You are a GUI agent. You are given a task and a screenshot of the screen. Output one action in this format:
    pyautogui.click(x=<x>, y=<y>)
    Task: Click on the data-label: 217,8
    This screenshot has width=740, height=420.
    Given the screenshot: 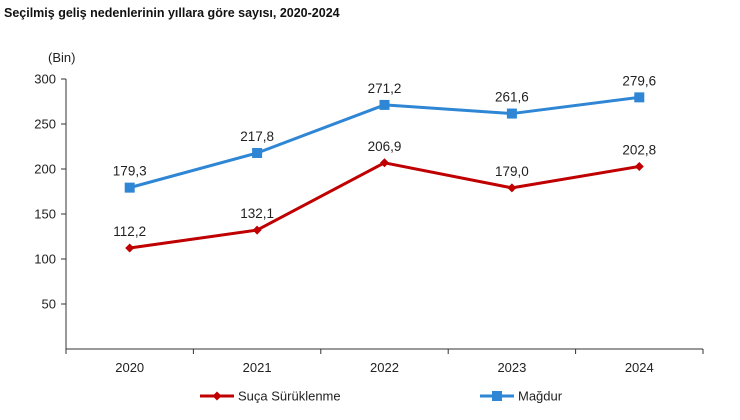 What is the action you would take?
    pyautogui.click(x=257, y=136)
    